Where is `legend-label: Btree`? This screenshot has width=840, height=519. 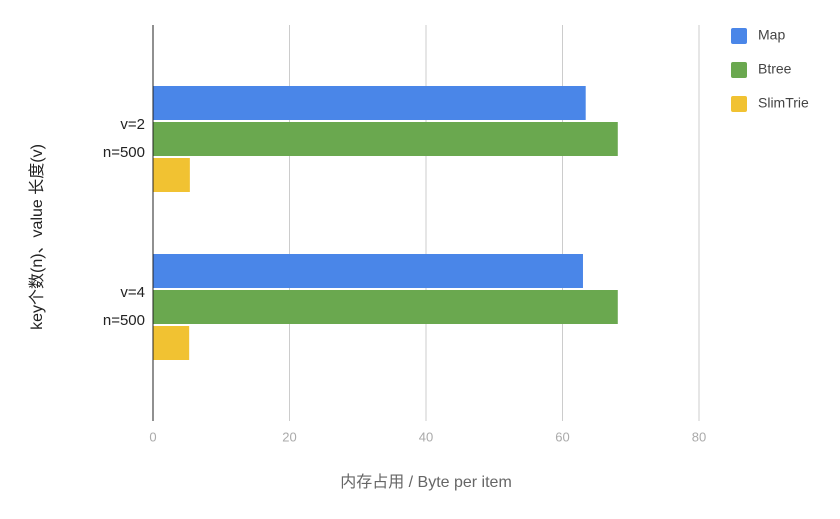 legend-label: Btree is located at coordinates (775, 69).